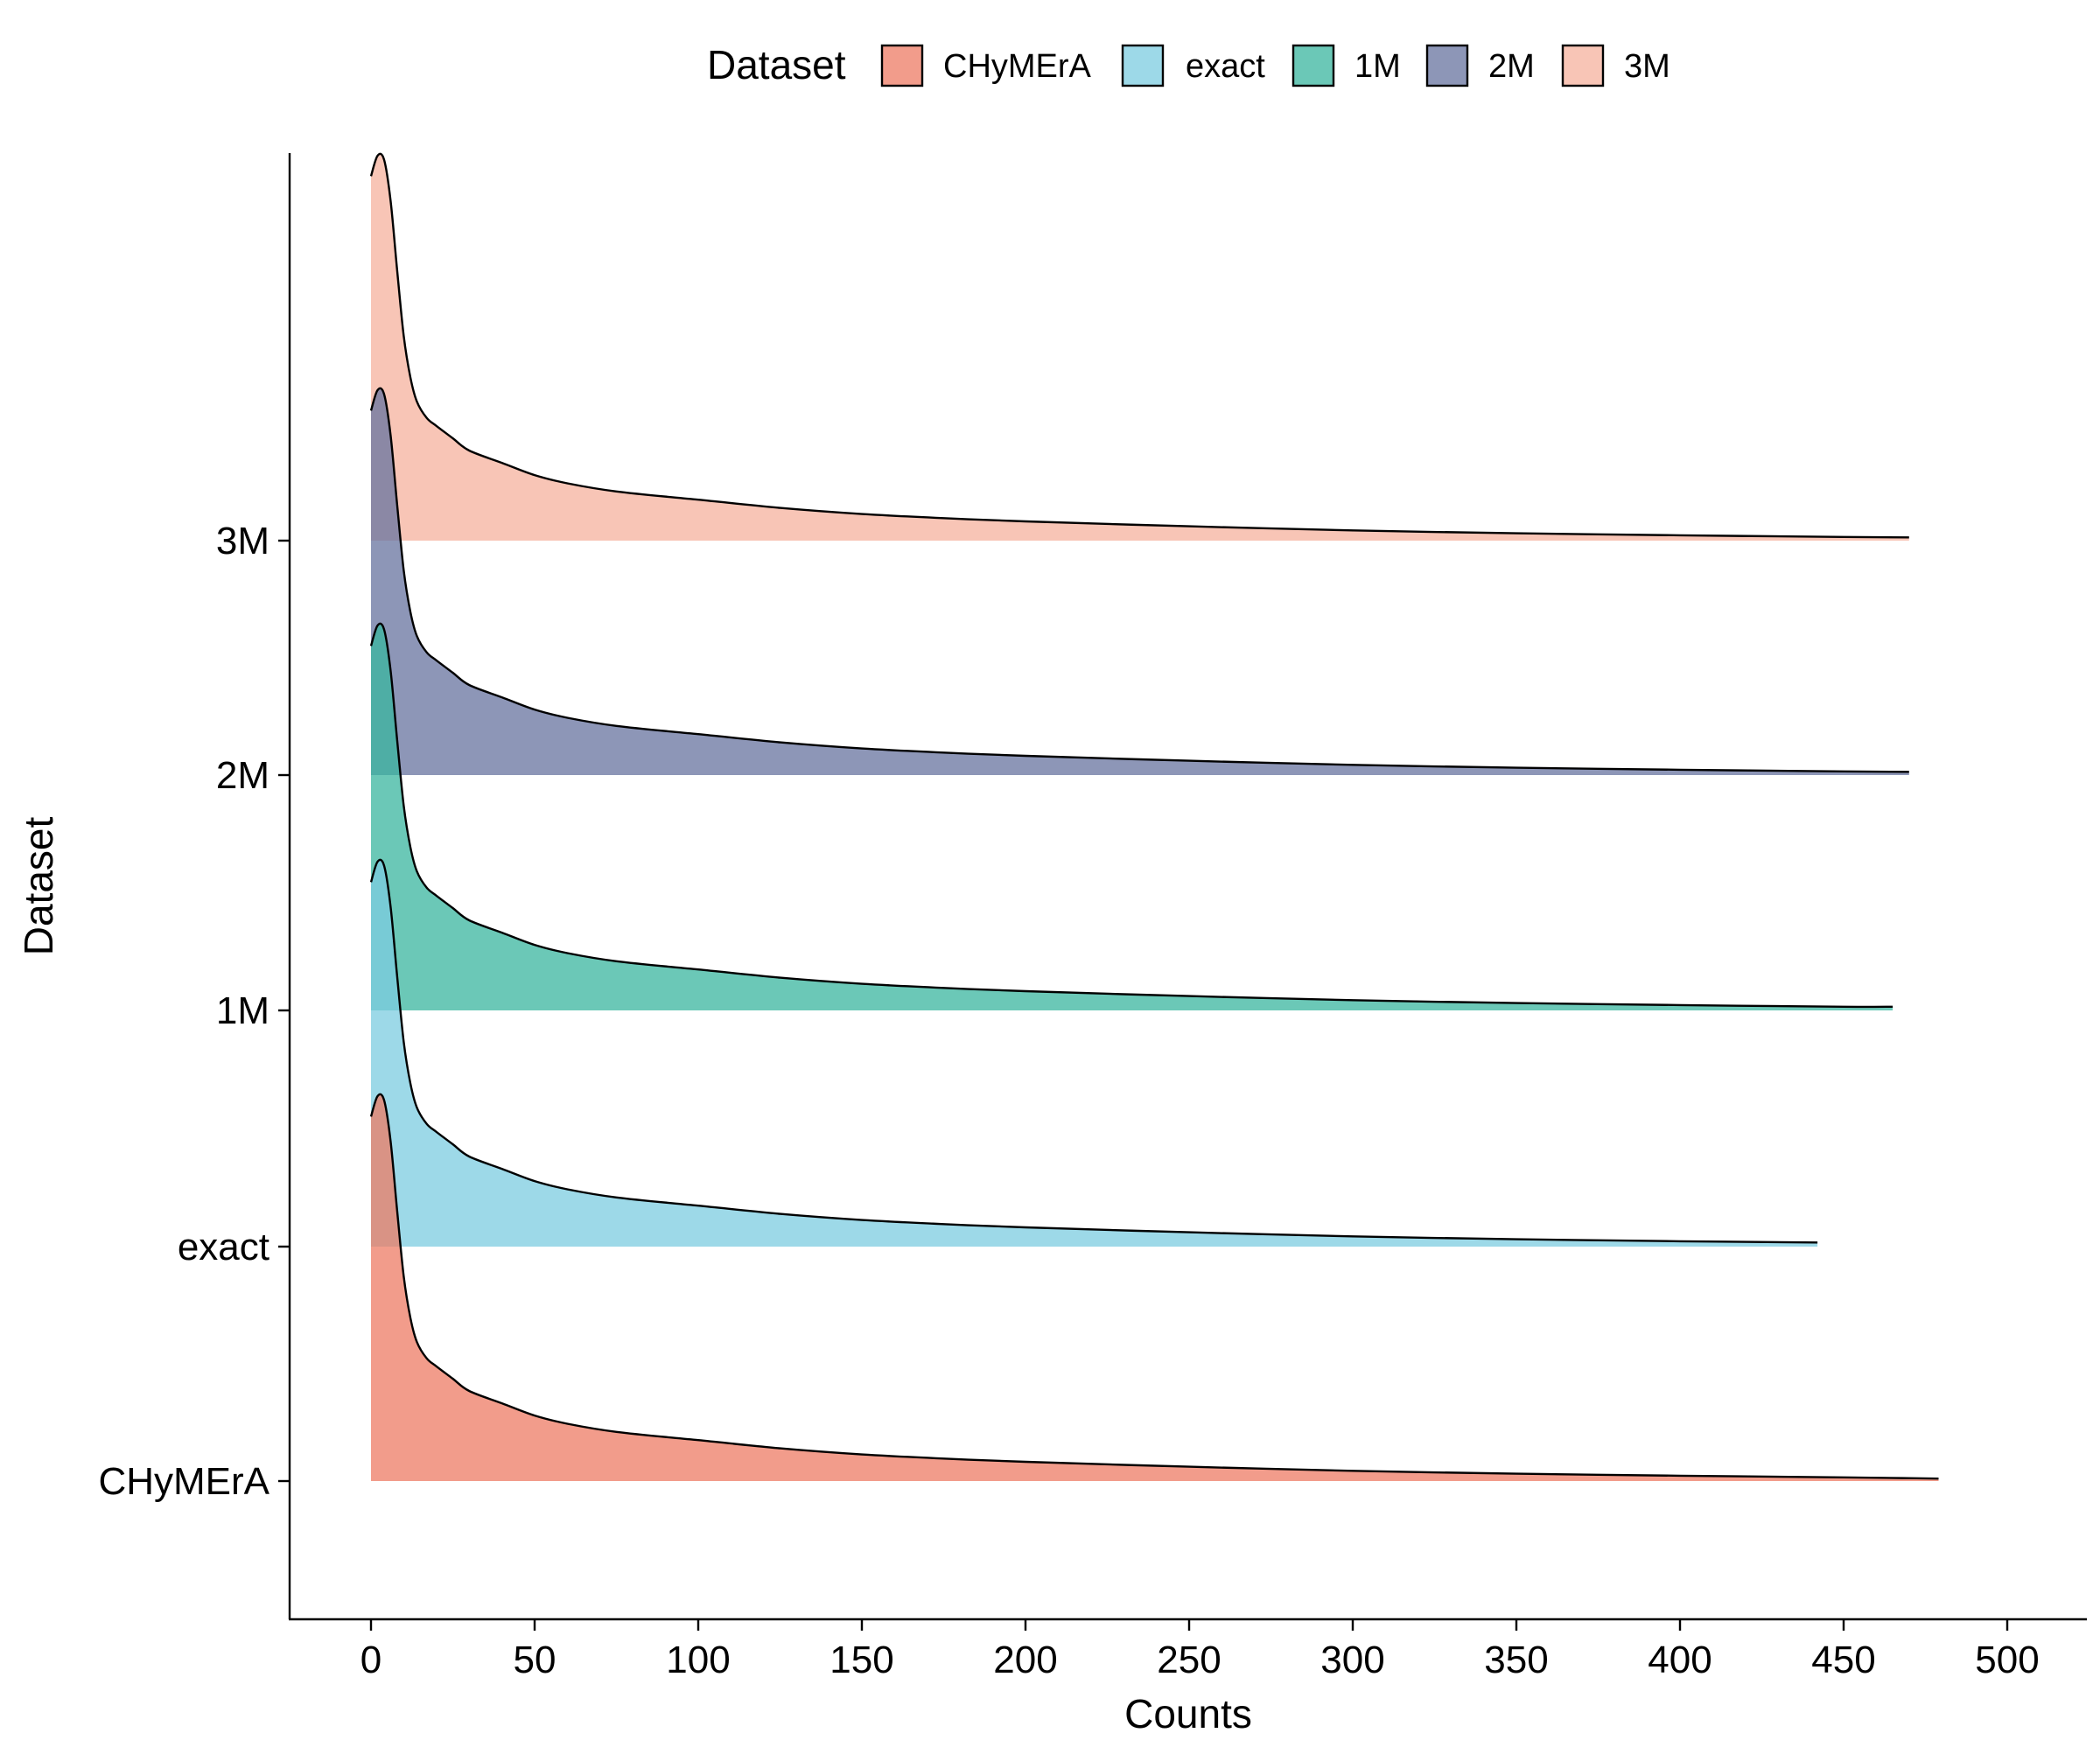 This screenshot has height=1754, width=2100. Describe the element at coordinates (184, 1481) in the screenshot. I see `y-tick-label-CHyMErA: CHyMErA` at that location.